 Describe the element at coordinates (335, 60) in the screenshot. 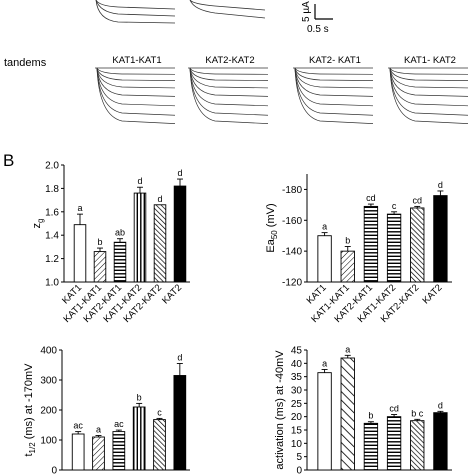

I see `tandem-name: KAT2- KAT1` at that location.